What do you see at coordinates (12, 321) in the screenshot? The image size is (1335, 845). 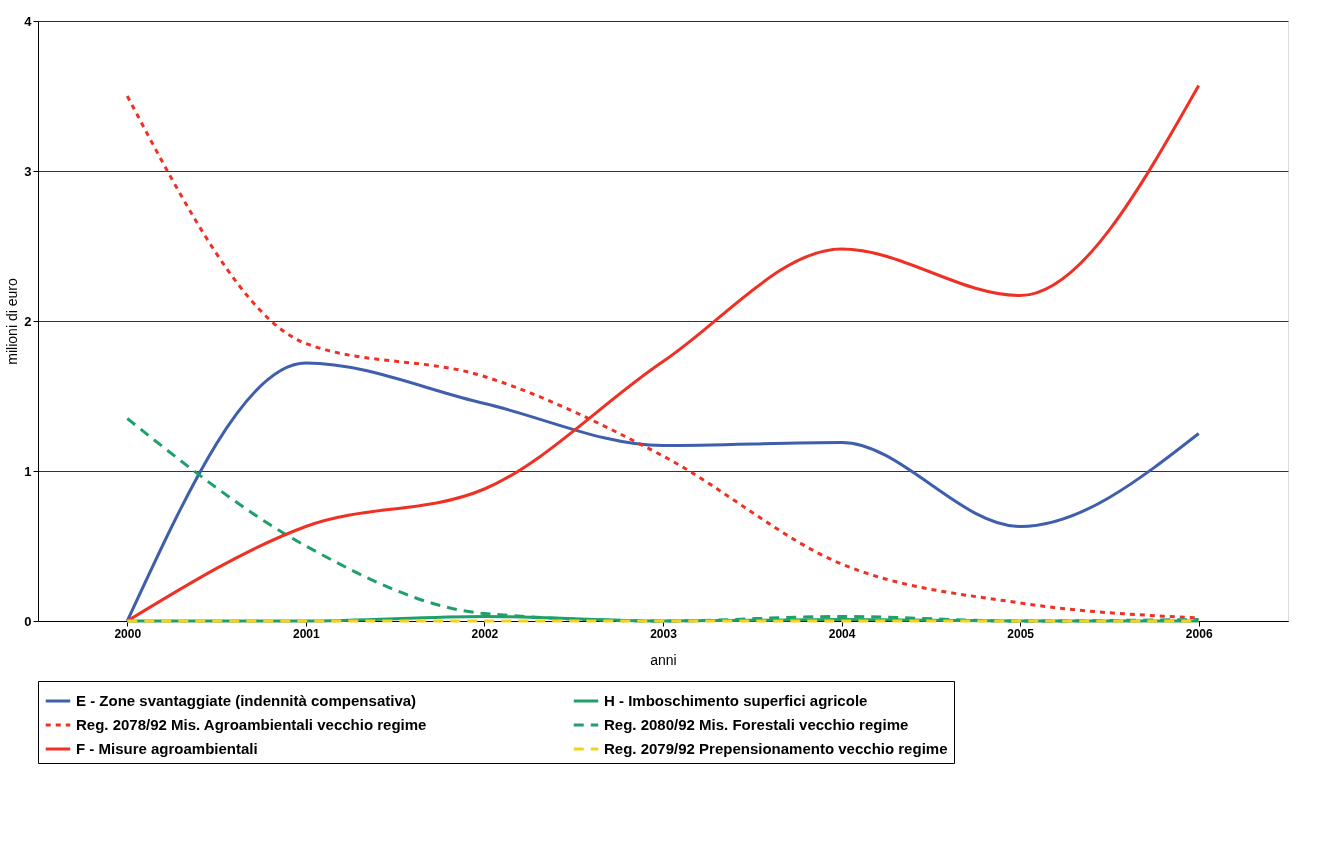 I see `y-axis-title: milioni di euro` at bounding box center [12, 321].